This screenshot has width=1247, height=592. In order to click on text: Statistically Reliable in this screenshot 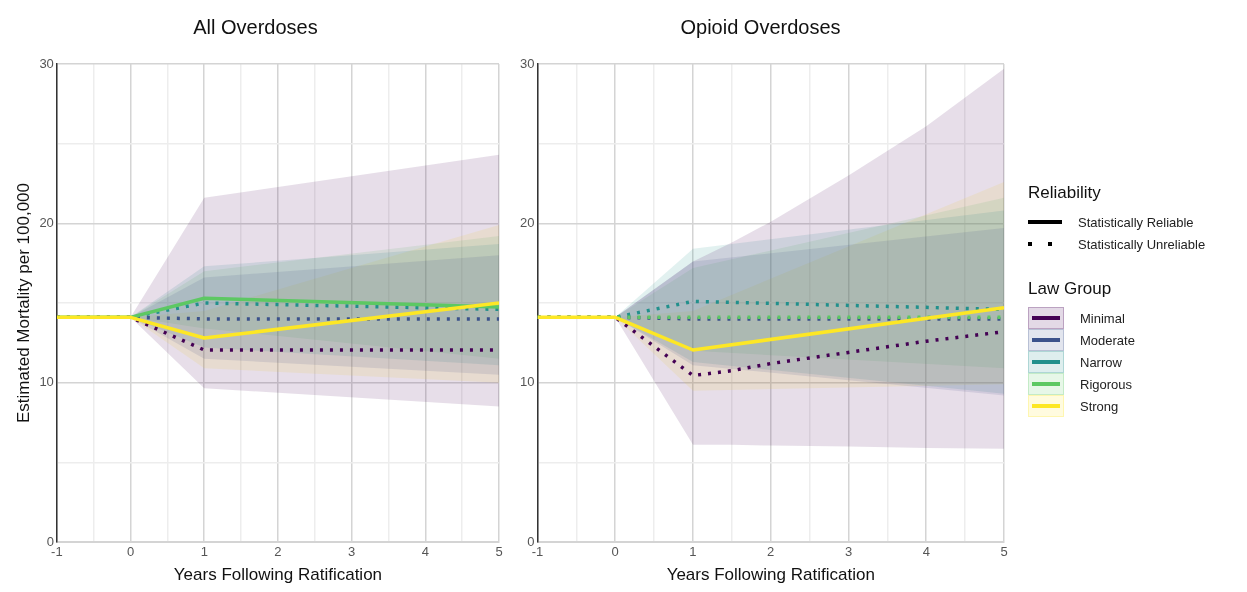, I will do `click(1136, 222)`.